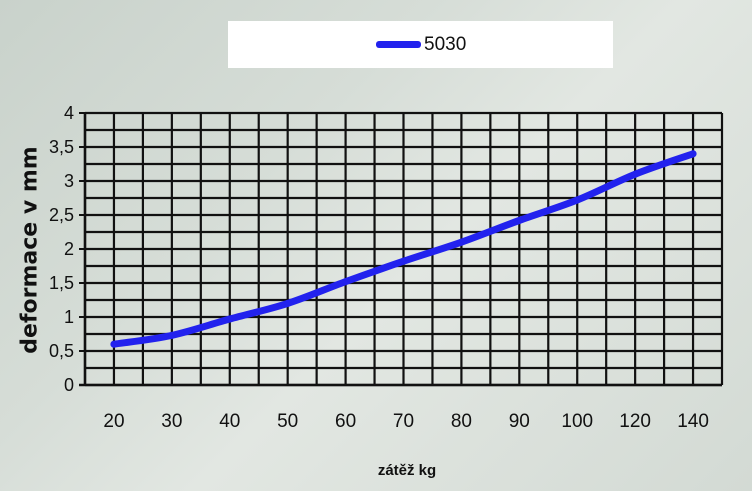 Image resolution: width=752 pixels, height=491 pixels. What do you see at coordinates (61, 147) in the screenshot?
I see `y-tick-label: 3,5` at bounding box center [61, 147].